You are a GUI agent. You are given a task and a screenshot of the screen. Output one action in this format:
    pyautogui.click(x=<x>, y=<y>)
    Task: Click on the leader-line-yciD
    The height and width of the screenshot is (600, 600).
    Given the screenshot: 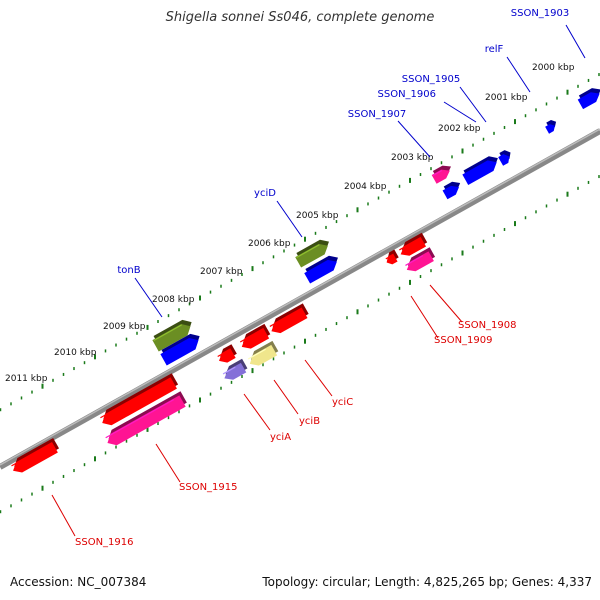 What is the action you would take?
    pyautogui.click(x=289, y=219)
    